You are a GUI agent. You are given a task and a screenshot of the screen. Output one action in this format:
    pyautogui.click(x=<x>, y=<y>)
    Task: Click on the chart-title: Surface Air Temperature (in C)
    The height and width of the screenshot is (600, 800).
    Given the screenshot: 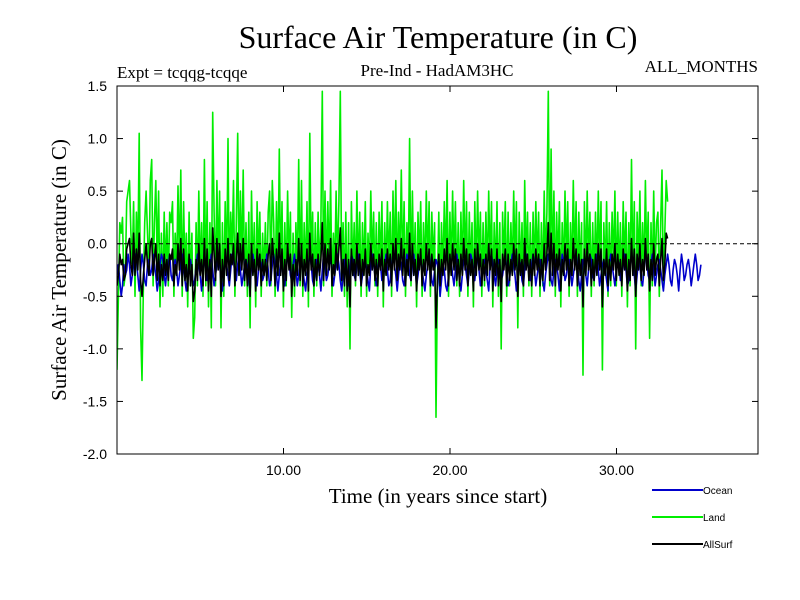 What is the action you would take?
    pyautogui.click(x=438, y=37)
    